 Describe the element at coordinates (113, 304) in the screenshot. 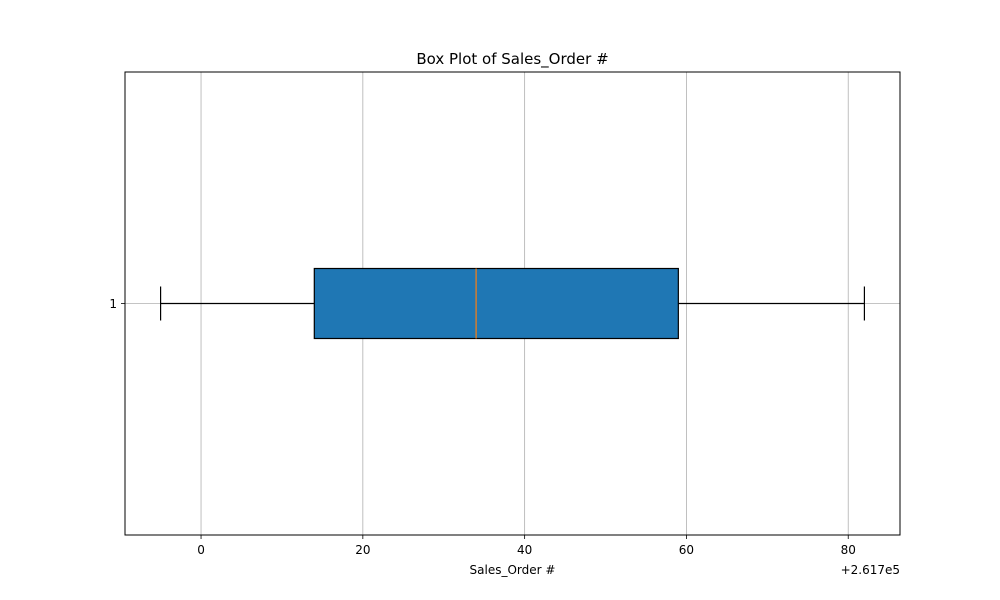

I see `y-tick-label: 1` at that location.